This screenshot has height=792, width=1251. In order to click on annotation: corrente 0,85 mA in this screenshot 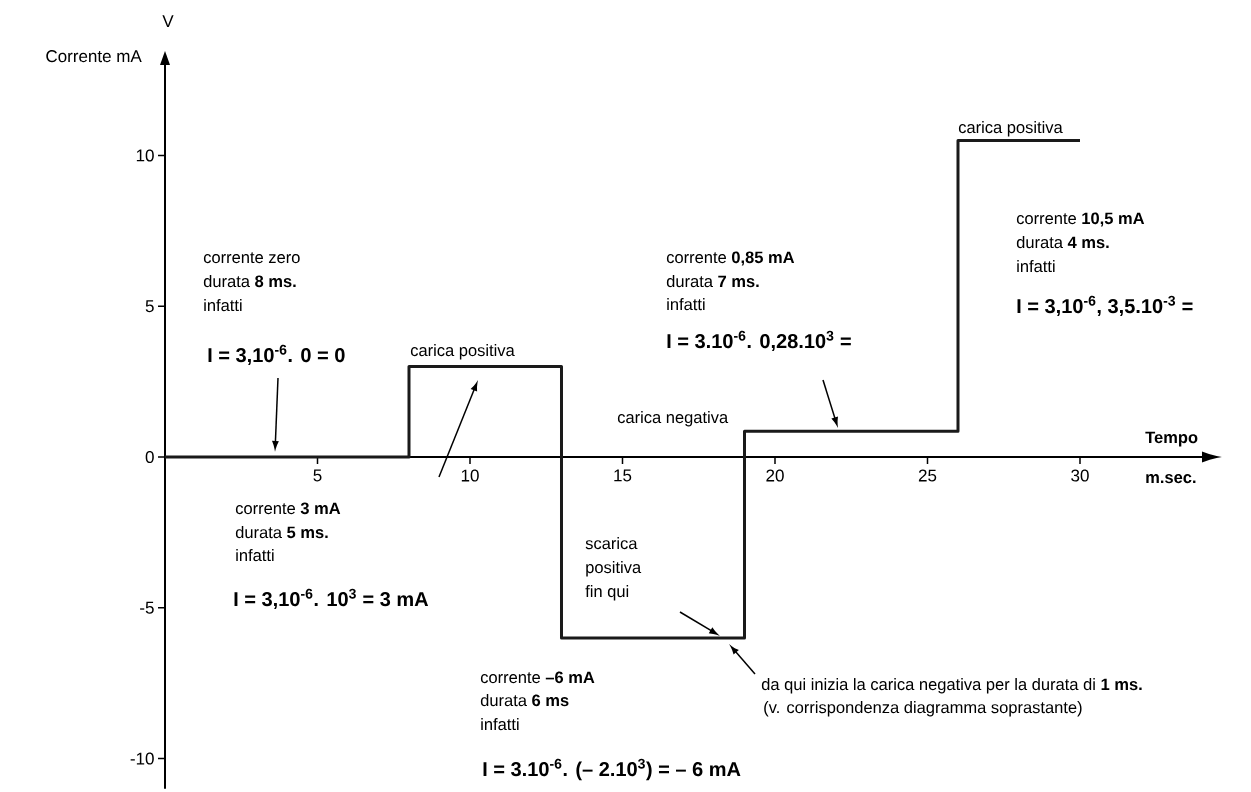, I will do `click(730, 258)`.